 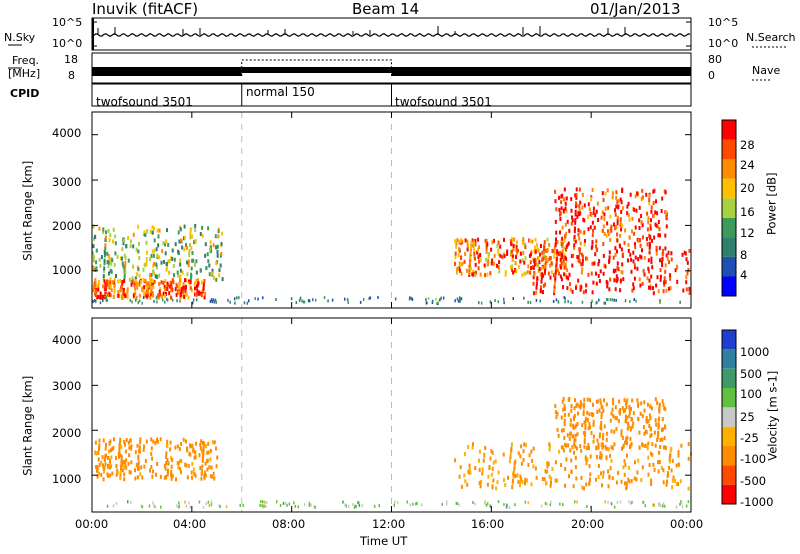 What do you see at coordinates (755, 352) in the screenshot?
I see `velocity-tick-1000: 1000` at bounding box center [755, 352].